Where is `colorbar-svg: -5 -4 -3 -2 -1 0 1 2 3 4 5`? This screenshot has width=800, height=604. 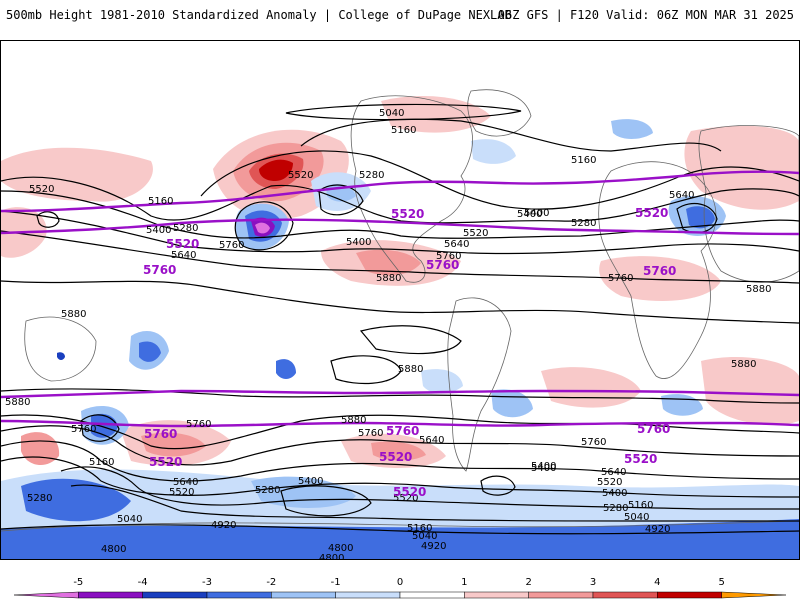 colorbar-svg: -5 -4 -3 -2 -1 0 1 2 3 4 5 is located at coordinates (400, 588).